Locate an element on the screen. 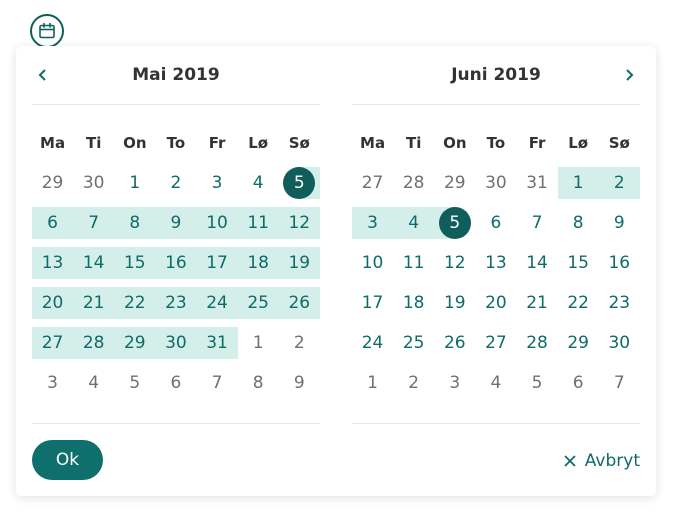 The width and height of the screenshot is (688, 512). day-number: 27 is located at coordinates (52, 343).